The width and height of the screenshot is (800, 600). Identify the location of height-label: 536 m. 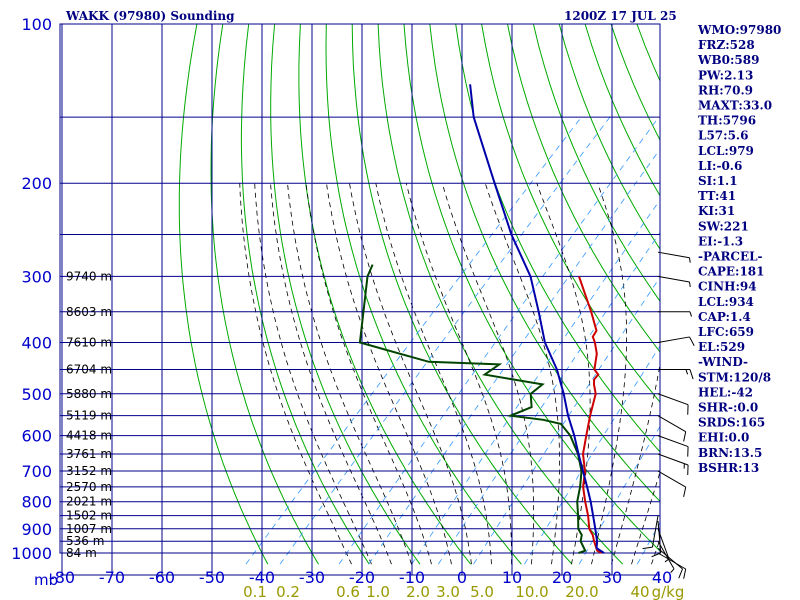
(85, 541).